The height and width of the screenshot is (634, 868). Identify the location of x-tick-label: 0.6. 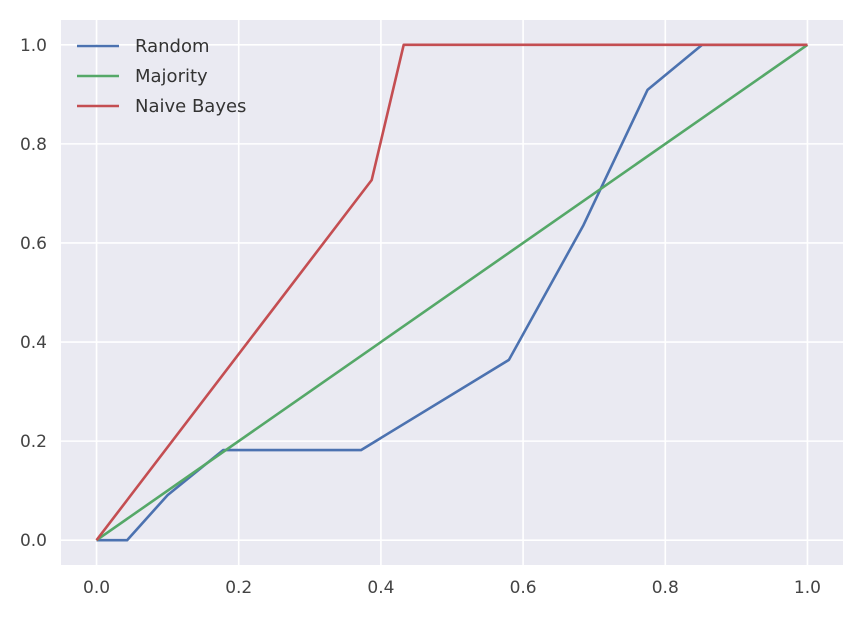
(523, 588).